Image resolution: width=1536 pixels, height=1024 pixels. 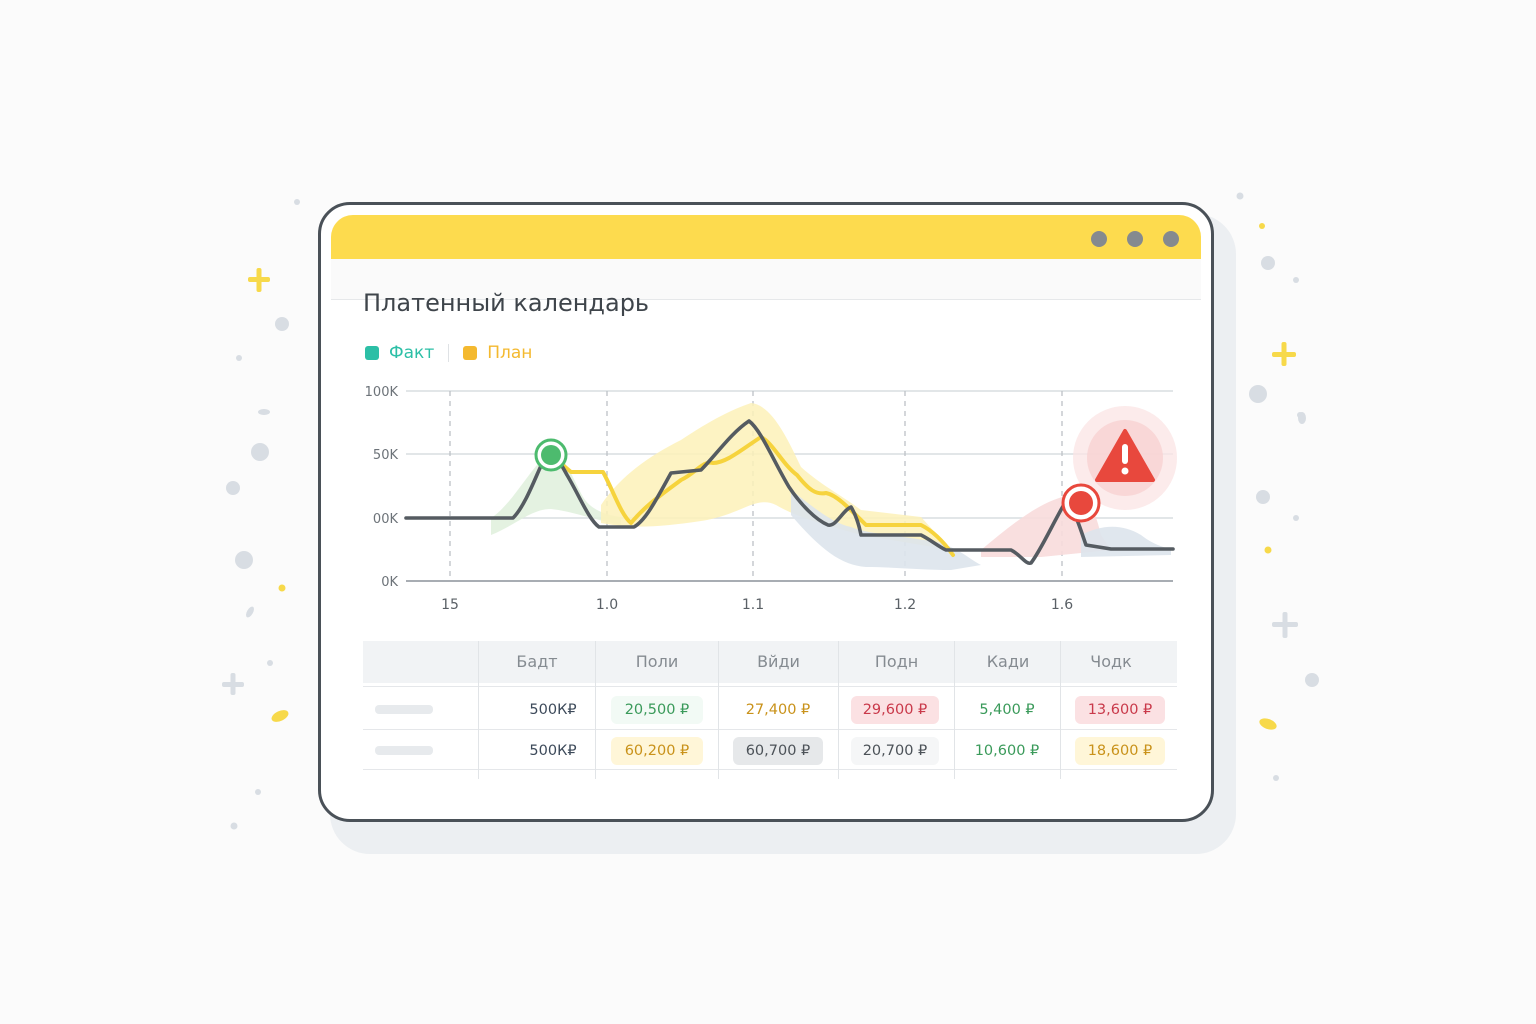 I want to click on table-cell: 20,700 ₽, so click(x=895, y=751).